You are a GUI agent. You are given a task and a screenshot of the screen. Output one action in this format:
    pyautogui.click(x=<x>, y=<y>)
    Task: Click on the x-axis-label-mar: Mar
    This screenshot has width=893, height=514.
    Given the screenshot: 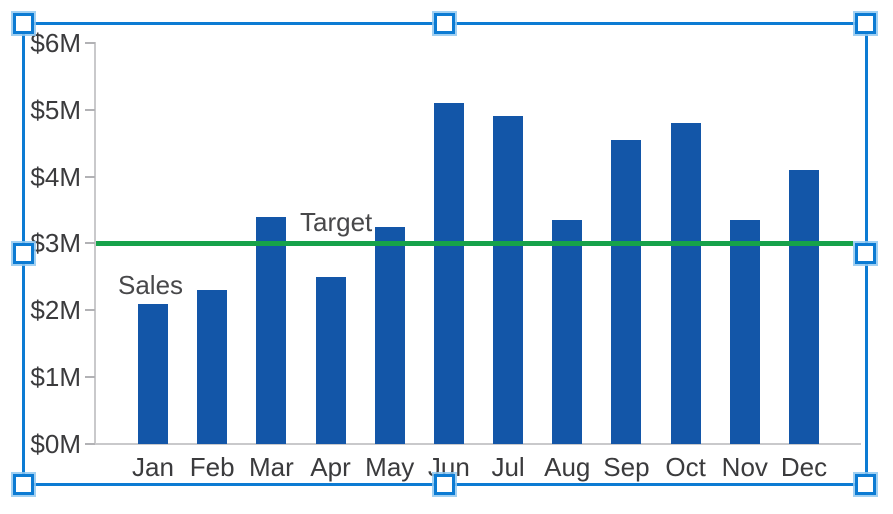 What is the action you would take?
    pyautogui.click(x=271, y=467)
    